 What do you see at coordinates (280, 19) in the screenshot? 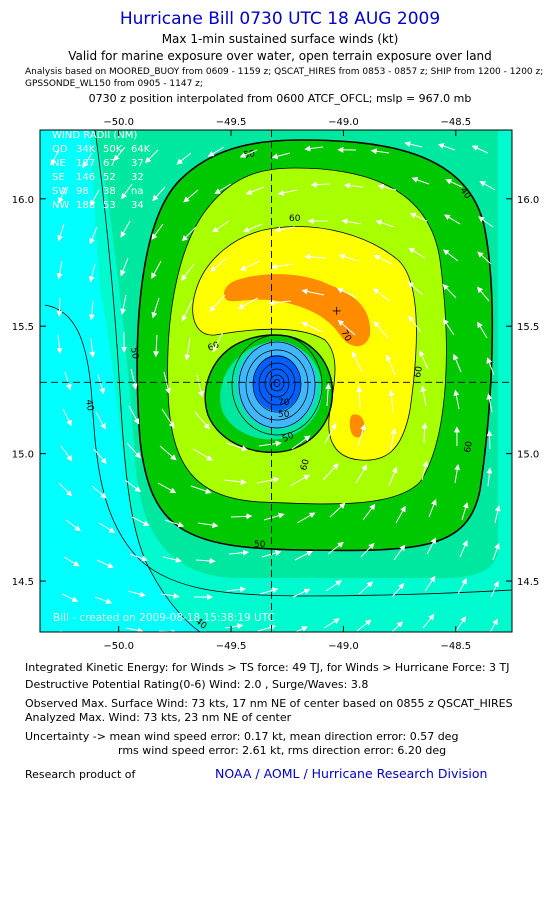
I see `chart-title: Hurricane Bill 0730 UTC 18 AUG 2009` at bounding box center [280, 19].